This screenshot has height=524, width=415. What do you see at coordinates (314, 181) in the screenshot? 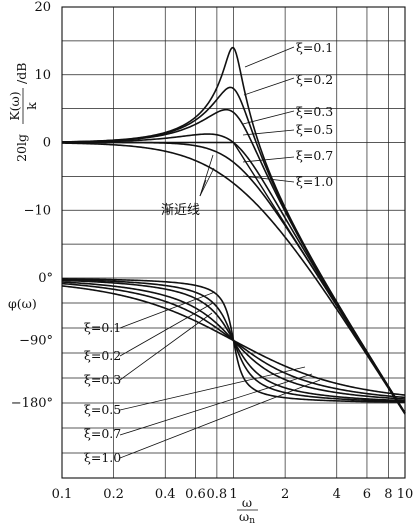
I see `mag-label-5: ξ=1.0` at bounding box center [314, 181].